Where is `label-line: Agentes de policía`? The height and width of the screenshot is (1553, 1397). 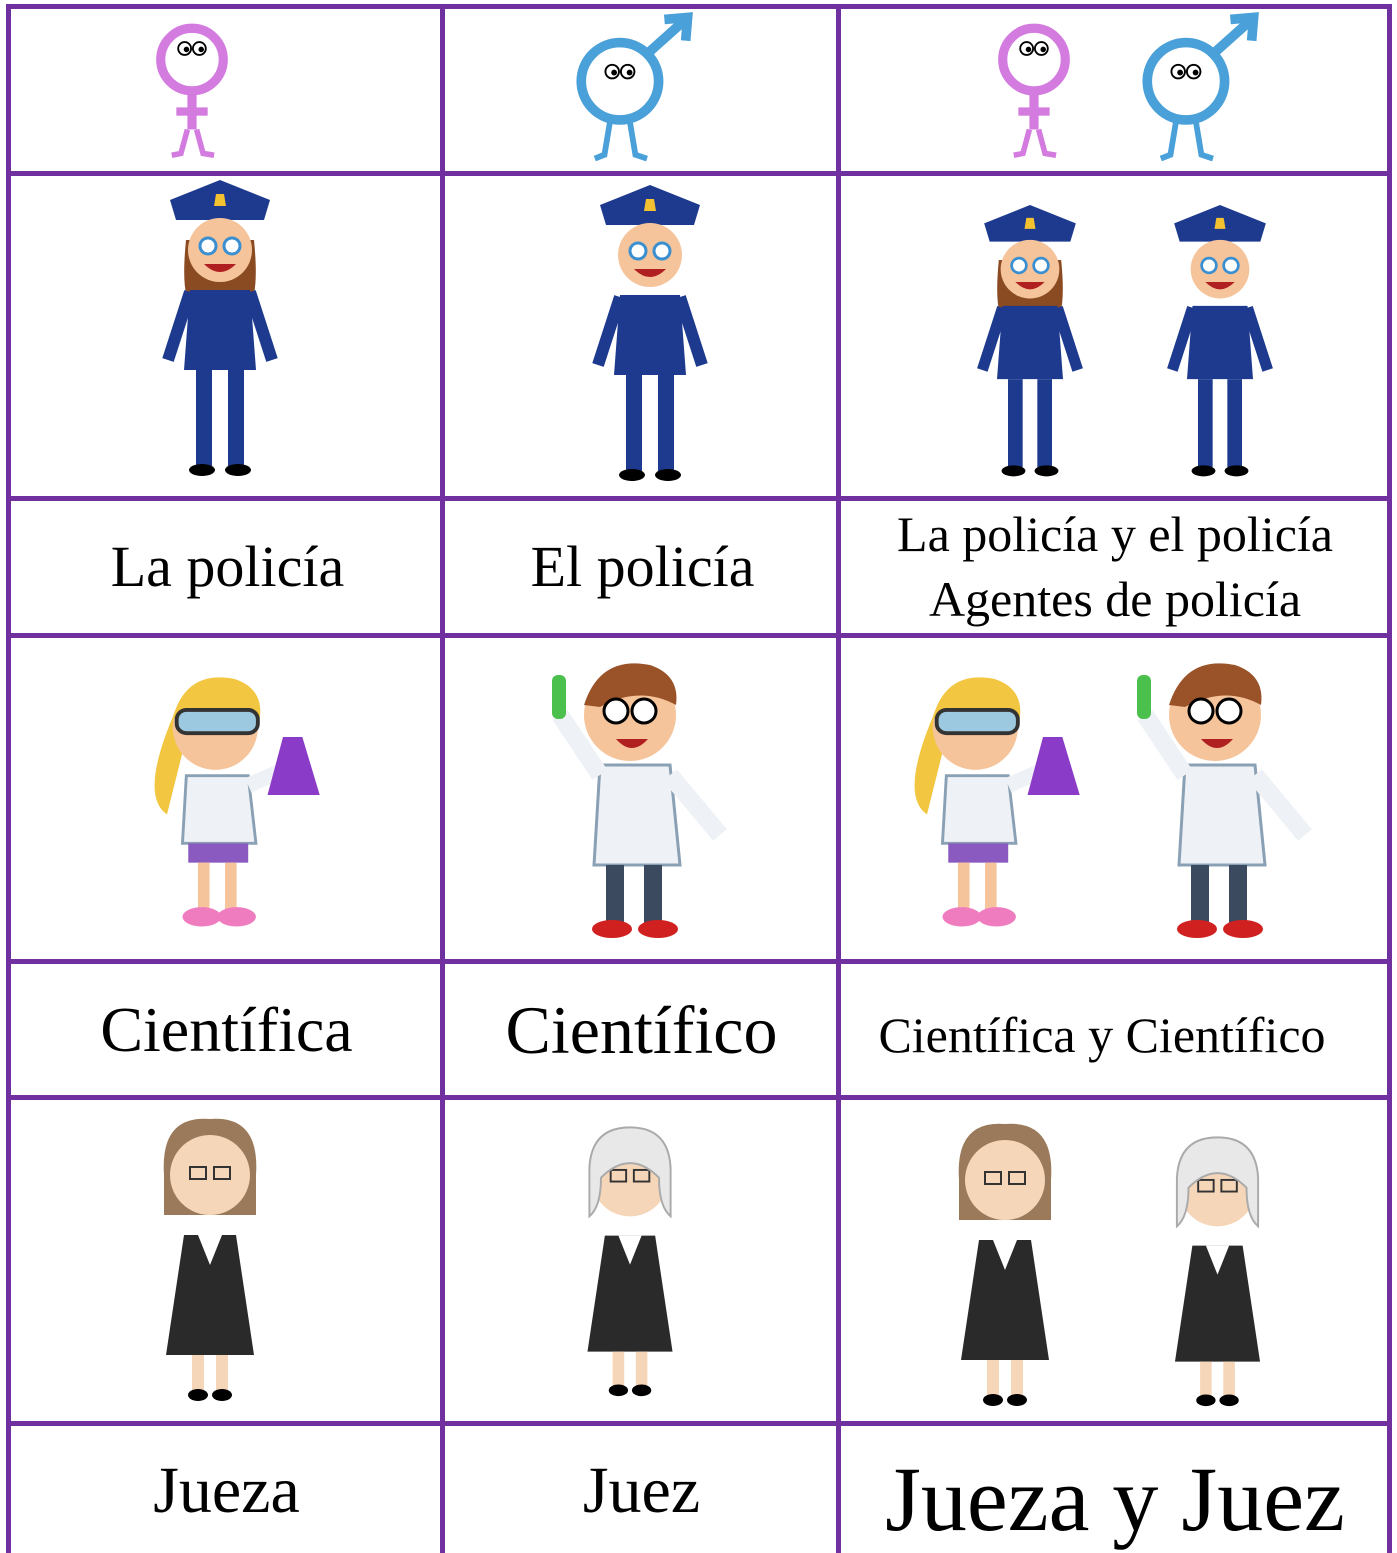
label-line: Agentes de policía is located at coordinates (1115, 599).